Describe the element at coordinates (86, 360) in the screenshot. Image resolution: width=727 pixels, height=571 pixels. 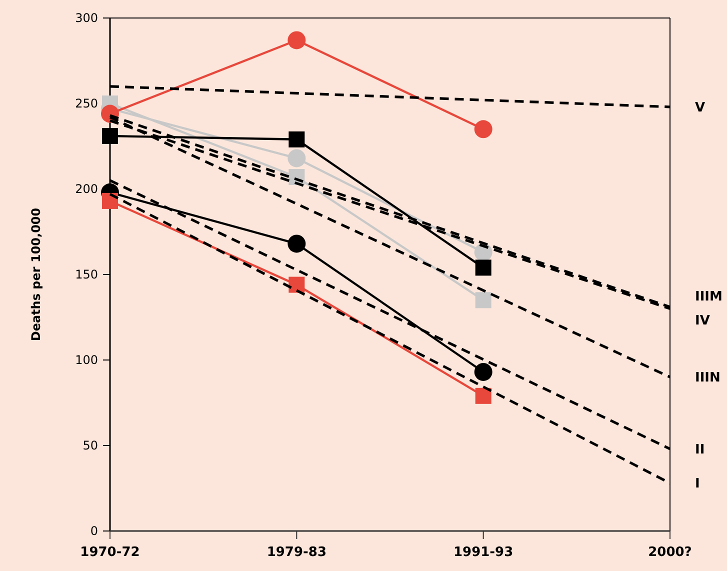
I see `y-tick-label: 100` at that location.